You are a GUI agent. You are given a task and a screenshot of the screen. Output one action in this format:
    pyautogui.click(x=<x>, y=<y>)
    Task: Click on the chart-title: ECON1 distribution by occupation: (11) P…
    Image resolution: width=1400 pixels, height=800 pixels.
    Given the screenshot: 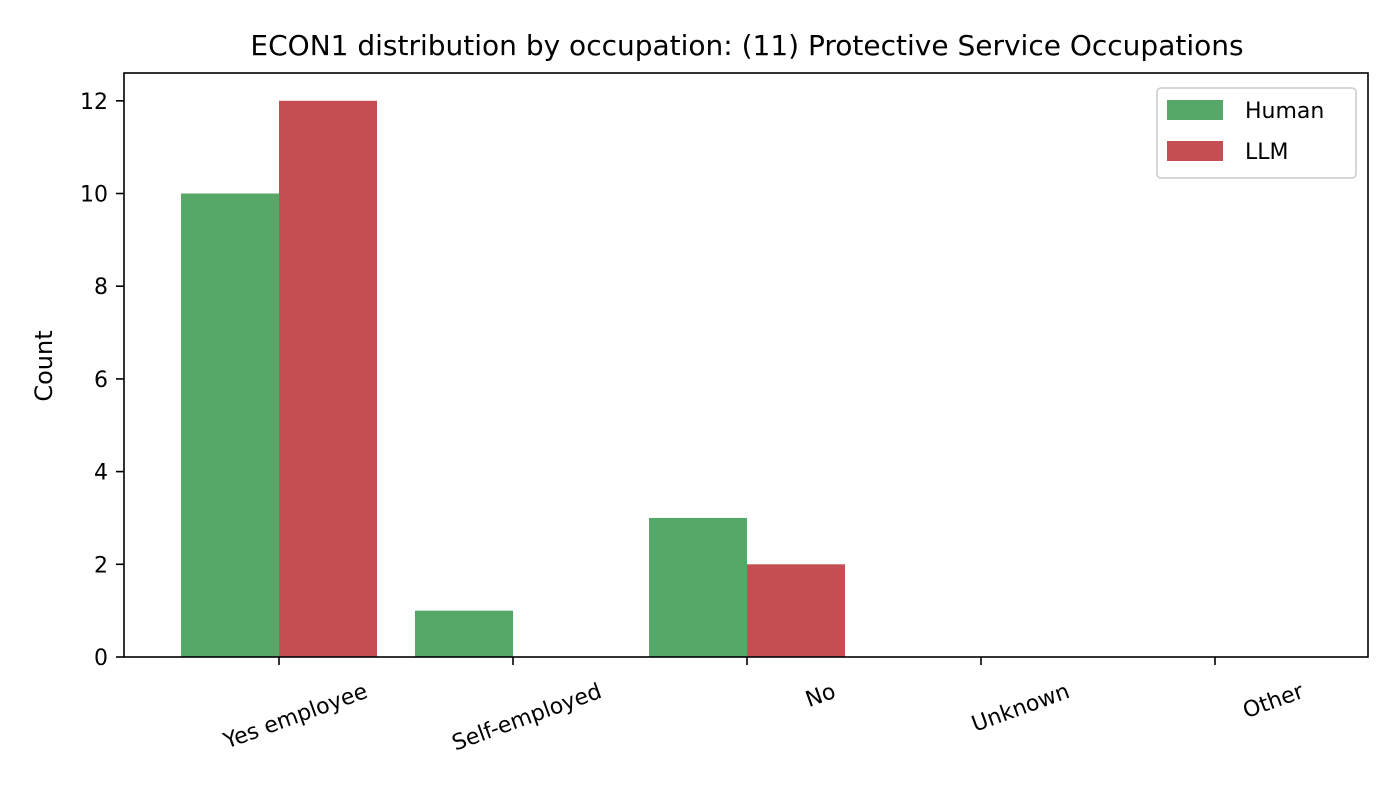 What is the action you would take?
    pyautogui.click(x=746, y=45)
    